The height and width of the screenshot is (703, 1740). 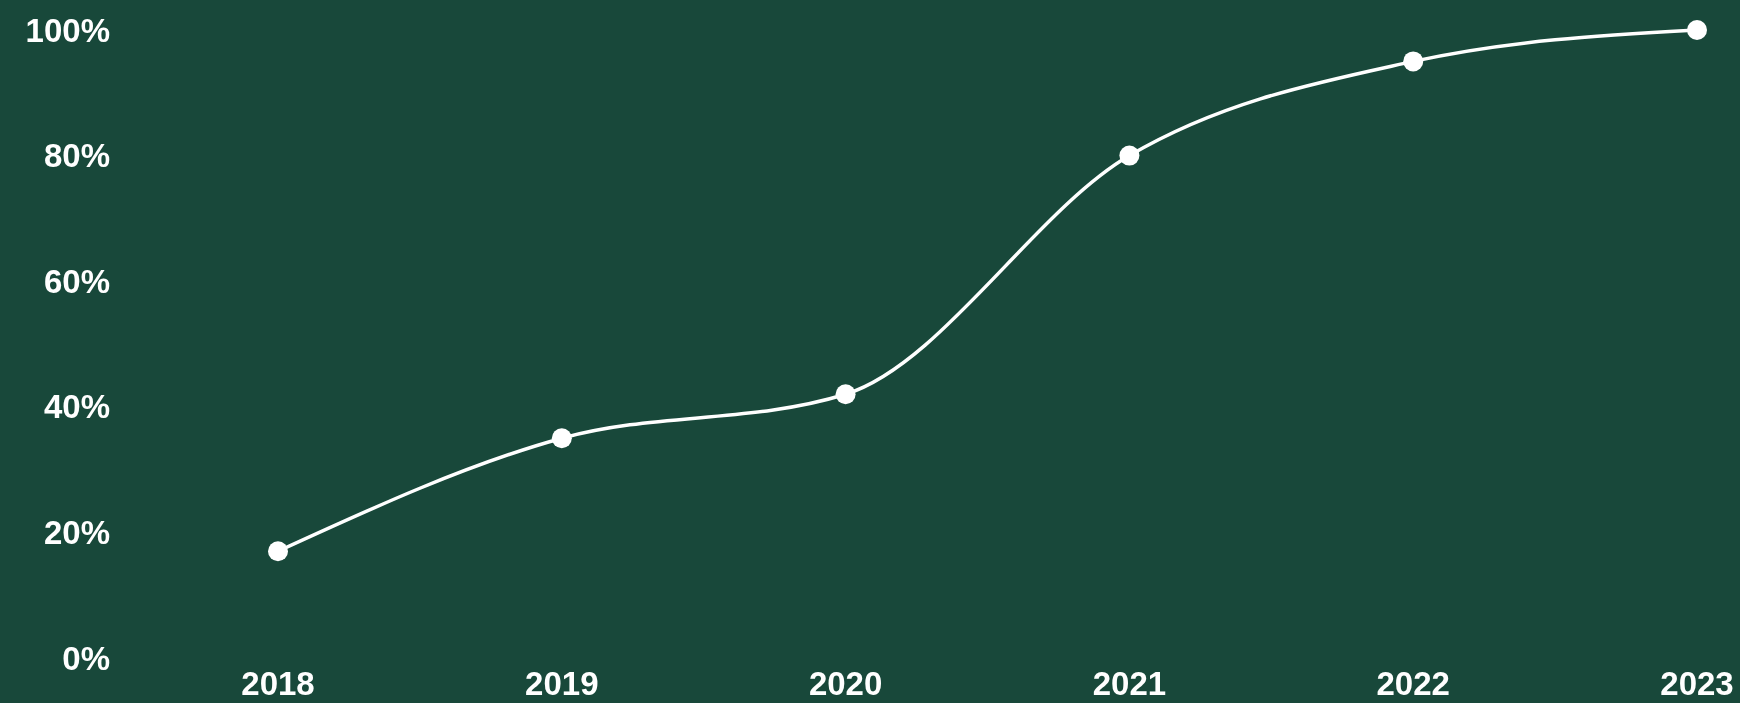 I want to click on x-tick-label: 2019, so click(x=562, y=683).